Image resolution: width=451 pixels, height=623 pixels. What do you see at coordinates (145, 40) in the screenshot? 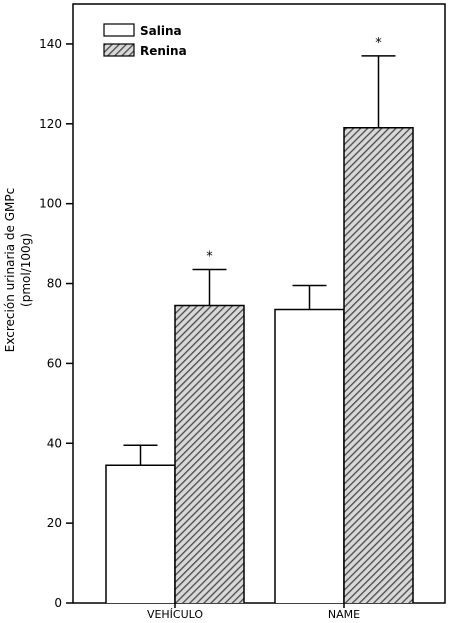
I see `legend: Salina Renina` at bounding box center [145, 40].